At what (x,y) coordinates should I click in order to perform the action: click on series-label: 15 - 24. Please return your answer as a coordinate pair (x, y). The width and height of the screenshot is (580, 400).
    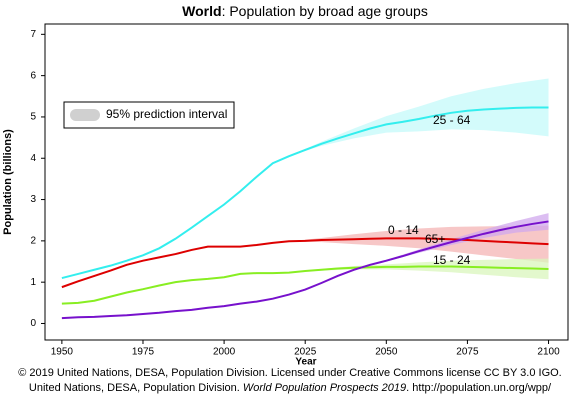
    Looking at the image, I should click on (452, 260).